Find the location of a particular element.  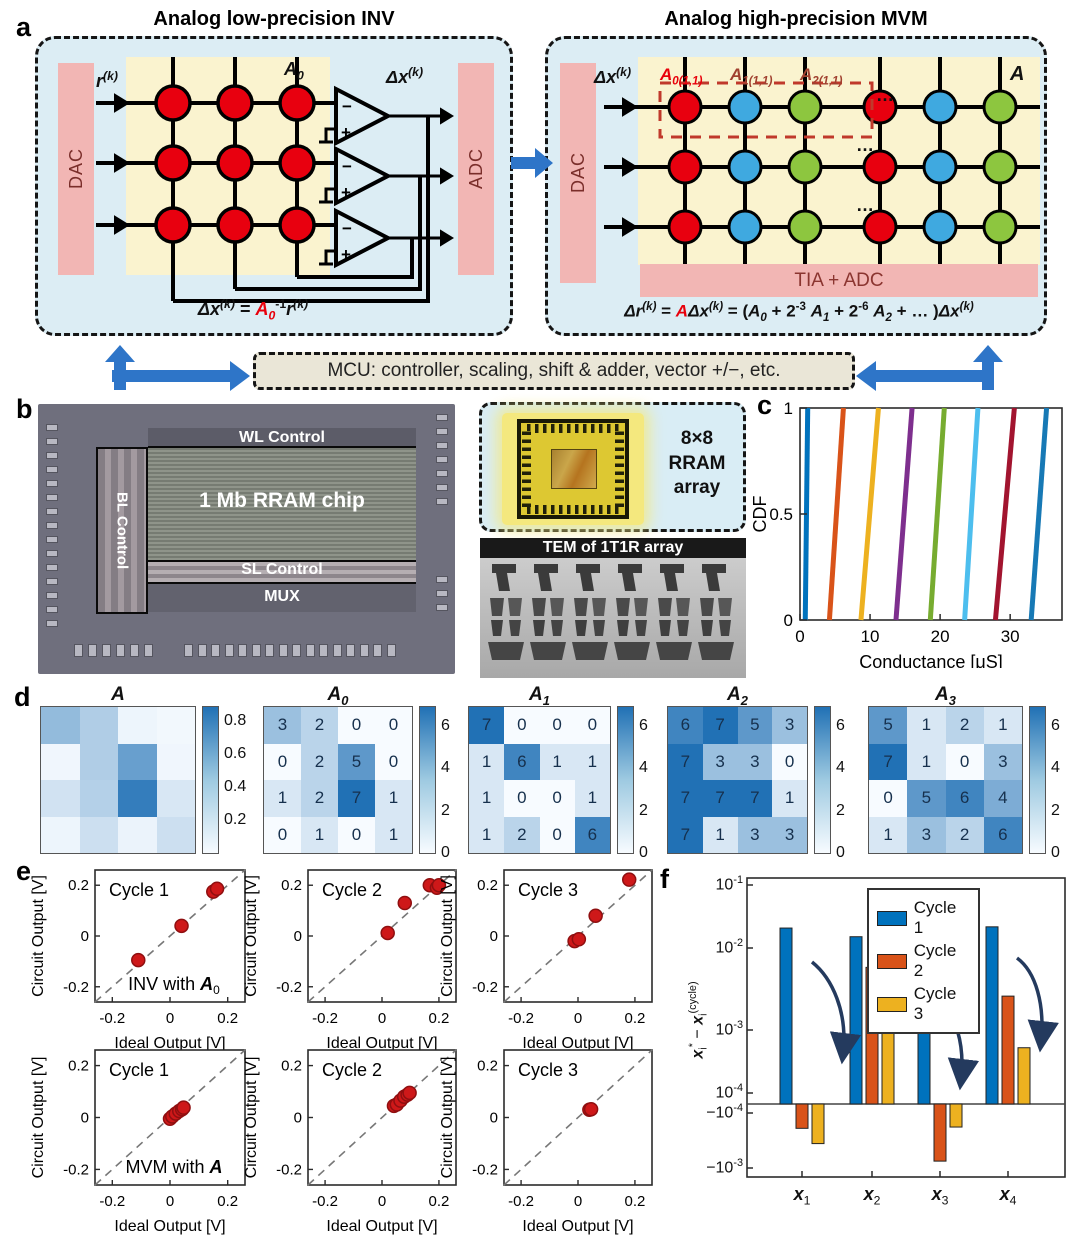

mux-bar is located at coordinates (282, 598).